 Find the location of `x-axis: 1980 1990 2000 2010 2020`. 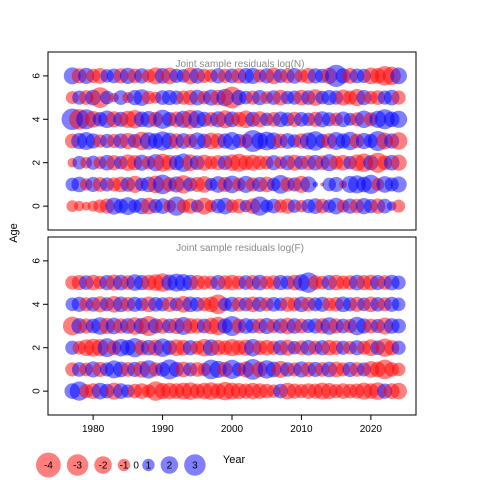

x-axis: 1980 1990 2000 2010 2020 is located at coordinates (232, 424).